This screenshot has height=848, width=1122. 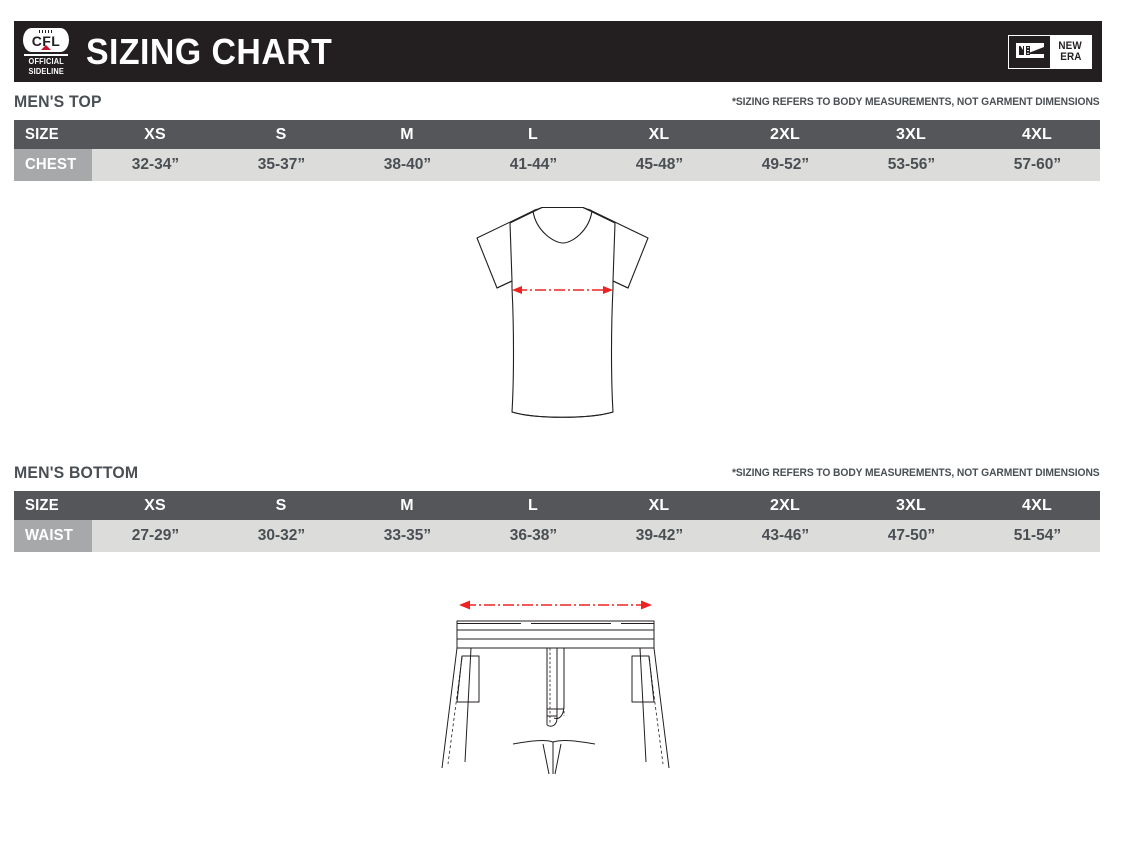 I want to click on mens-top-size-table: SIZE XS S M L XL 2XL 3XL 4XL CHEST, so click(x=557, y=150).